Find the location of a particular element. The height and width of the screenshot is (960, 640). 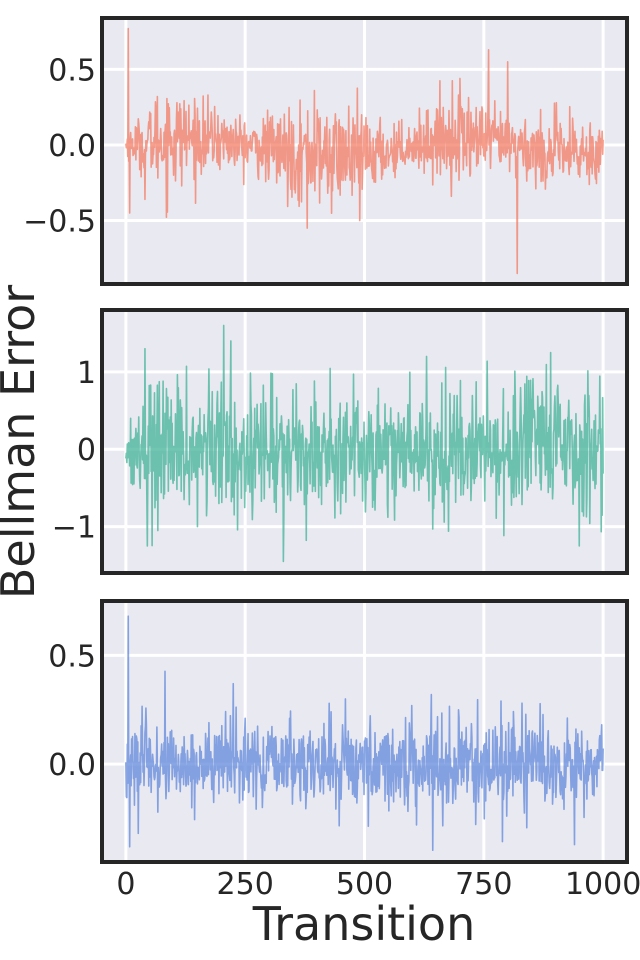

x-tick-label: 250 is located at coordinates (245, 884).